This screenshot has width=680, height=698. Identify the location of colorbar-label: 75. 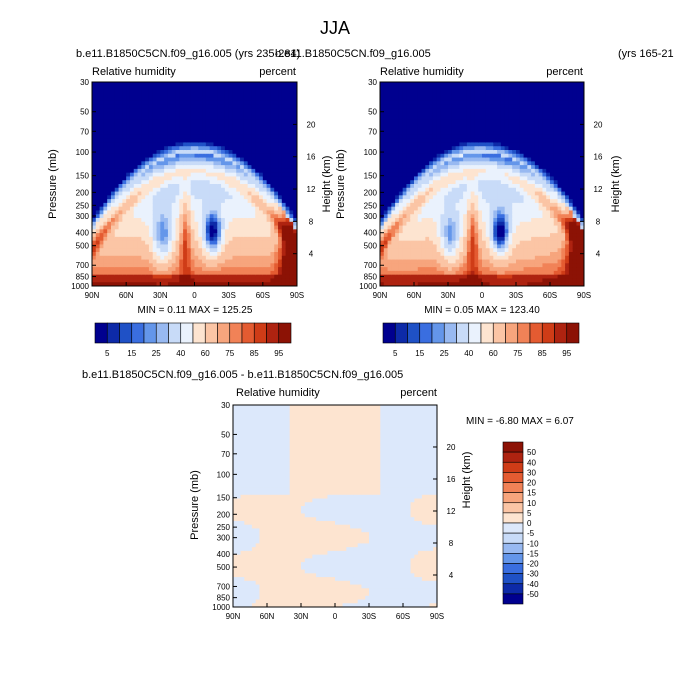
(229, 353).